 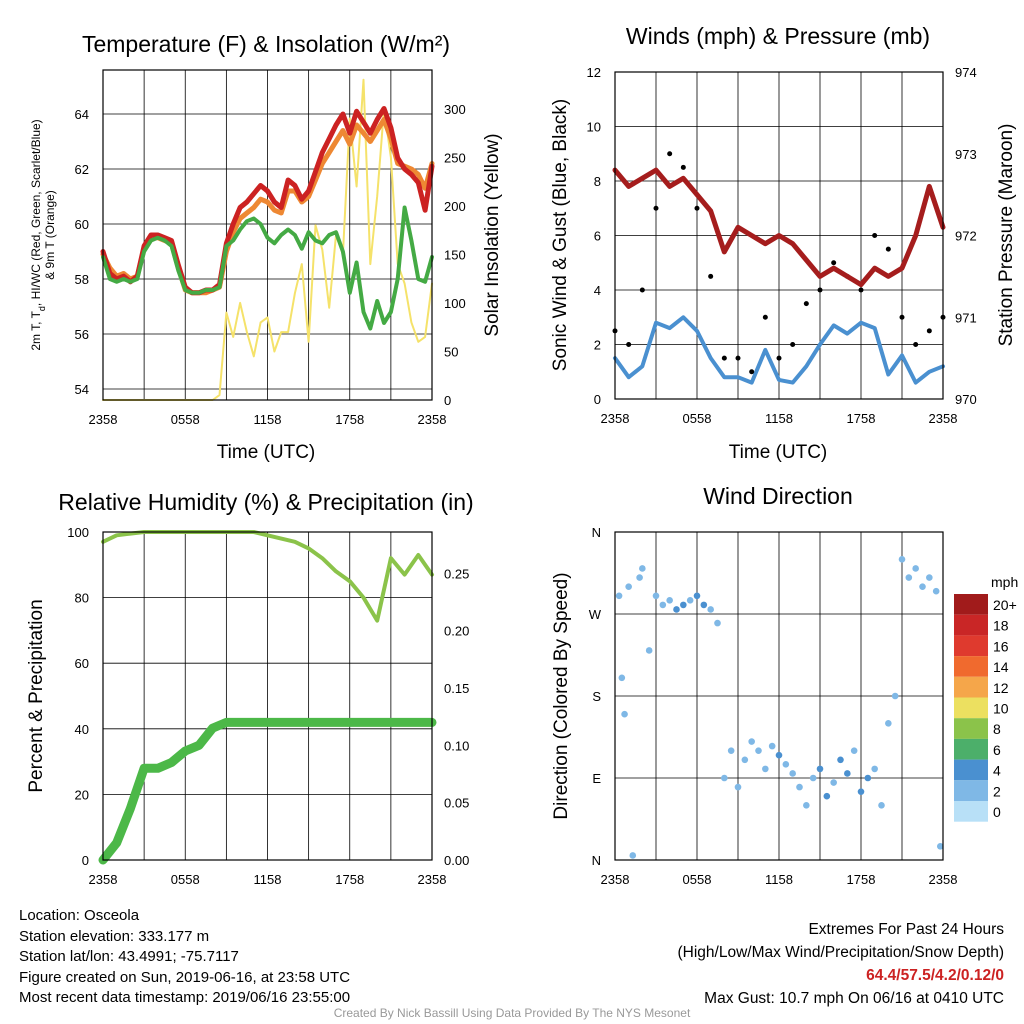 I want to click on legend-label: 18, so click(x=1001, y=626).